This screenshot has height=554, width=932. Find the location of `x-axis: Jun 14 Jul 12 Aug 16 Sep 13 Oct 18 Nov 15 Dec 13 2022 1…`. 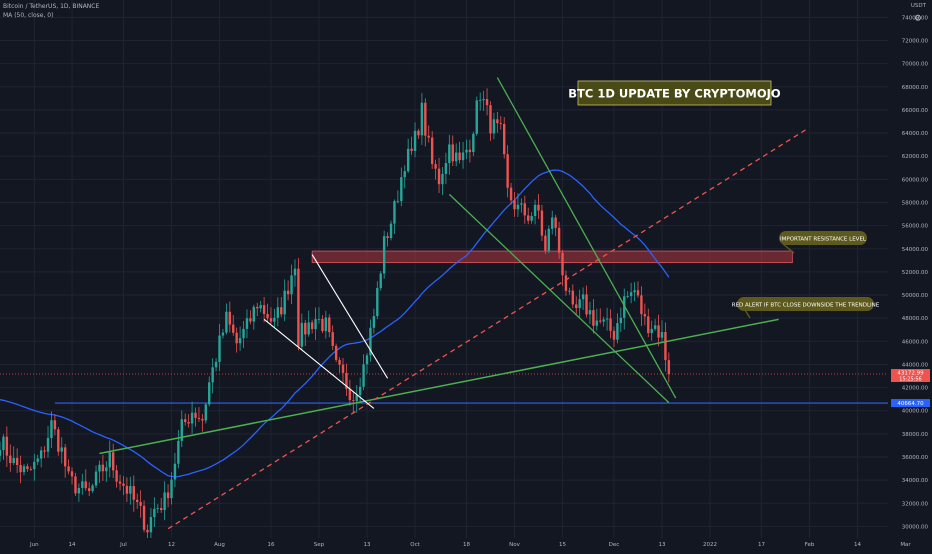

x-axis: Jun 14 Jul 12 Aug 16 Sep 13 Oct 18 Nov 15 Dec 13 2022 1… is located at coordinates (466, 544).